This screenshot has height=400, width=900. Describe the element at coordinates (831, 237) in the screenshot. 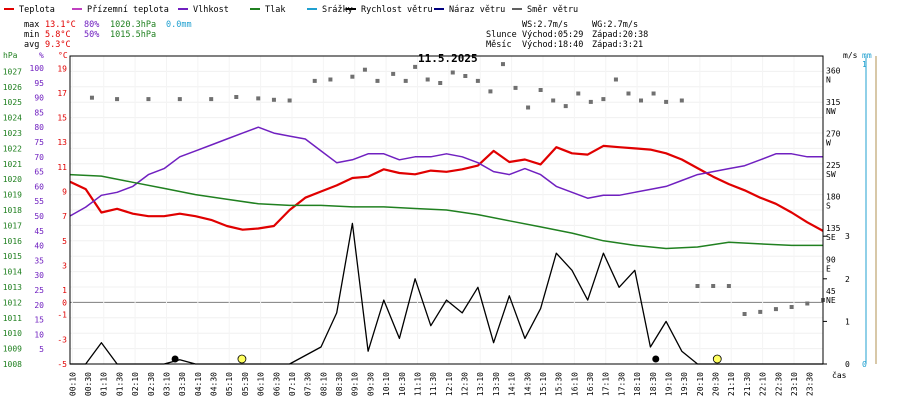

I see `wind-dir-tick: SE` at that location.